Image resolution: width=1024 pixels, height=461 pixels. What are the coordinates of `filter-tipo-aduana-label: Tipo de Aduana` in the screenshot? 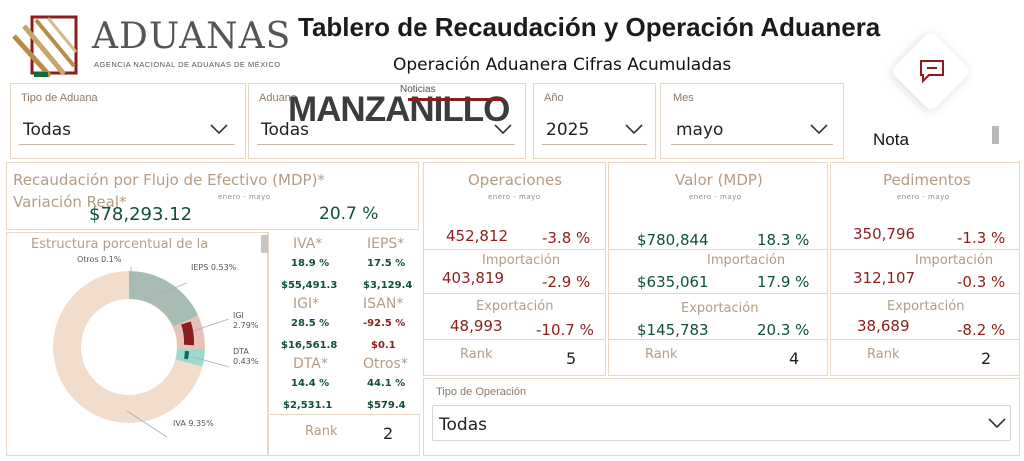 It's located at (59, 98).